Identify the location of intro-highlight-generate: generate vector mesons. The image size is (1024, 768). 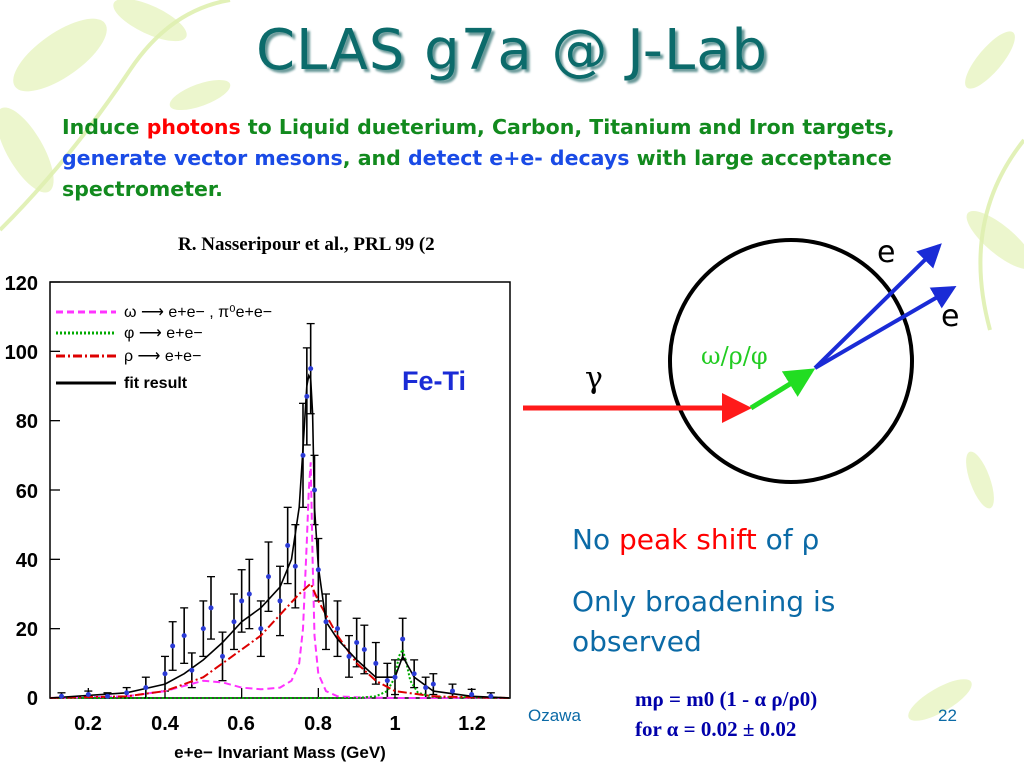
(202, 158).